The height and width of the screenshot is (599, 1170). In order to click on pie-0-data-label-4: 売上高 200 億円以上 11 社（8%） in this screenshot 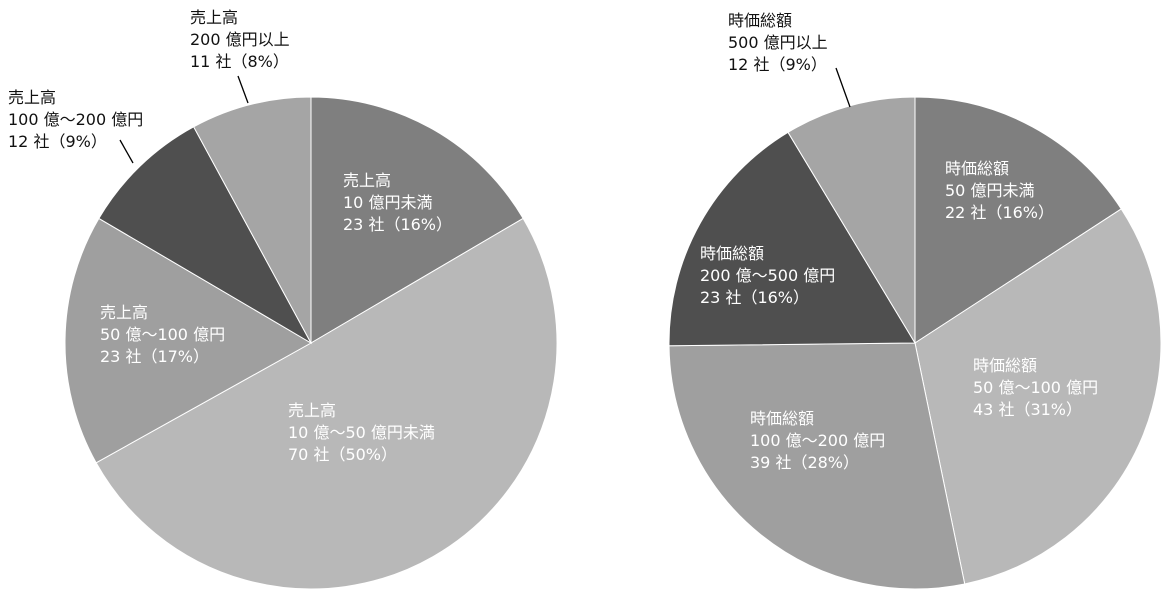, I will do `click(240, 40)`.